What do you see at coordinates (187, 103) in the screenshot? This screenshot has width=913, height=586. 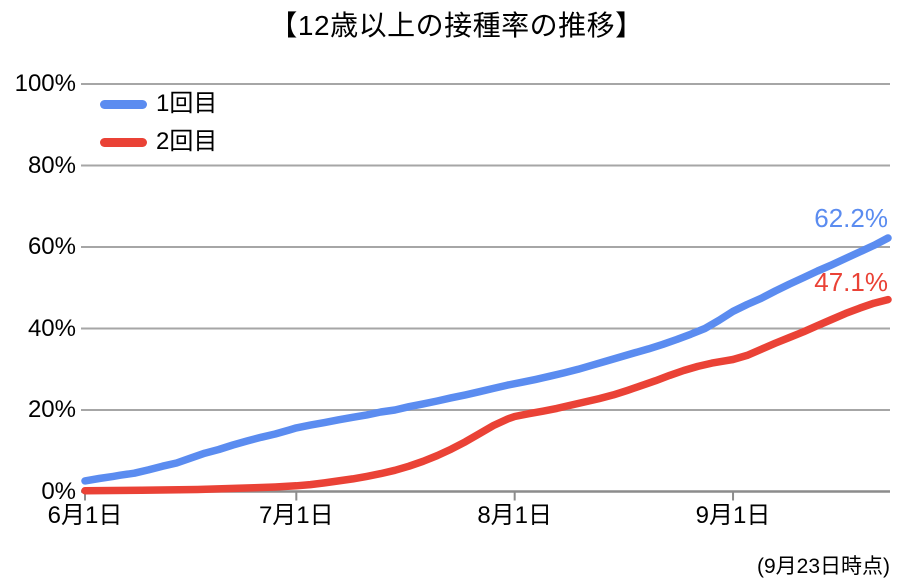 I see `legend-label-first-dose: 1回目` at bounding box center [187, 103].